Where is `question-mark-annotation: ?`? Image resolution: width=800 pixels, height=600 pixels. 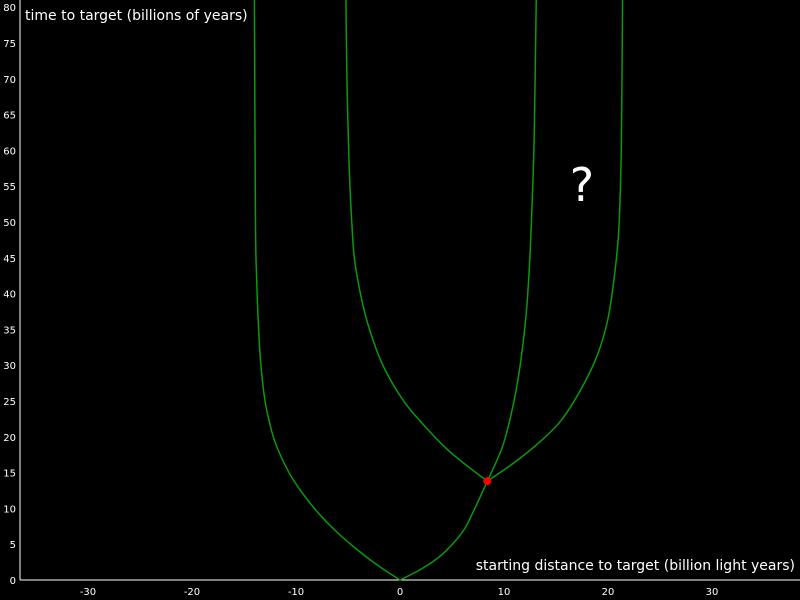 question-mark-annotation: ? is located at coordinates (582, 185).